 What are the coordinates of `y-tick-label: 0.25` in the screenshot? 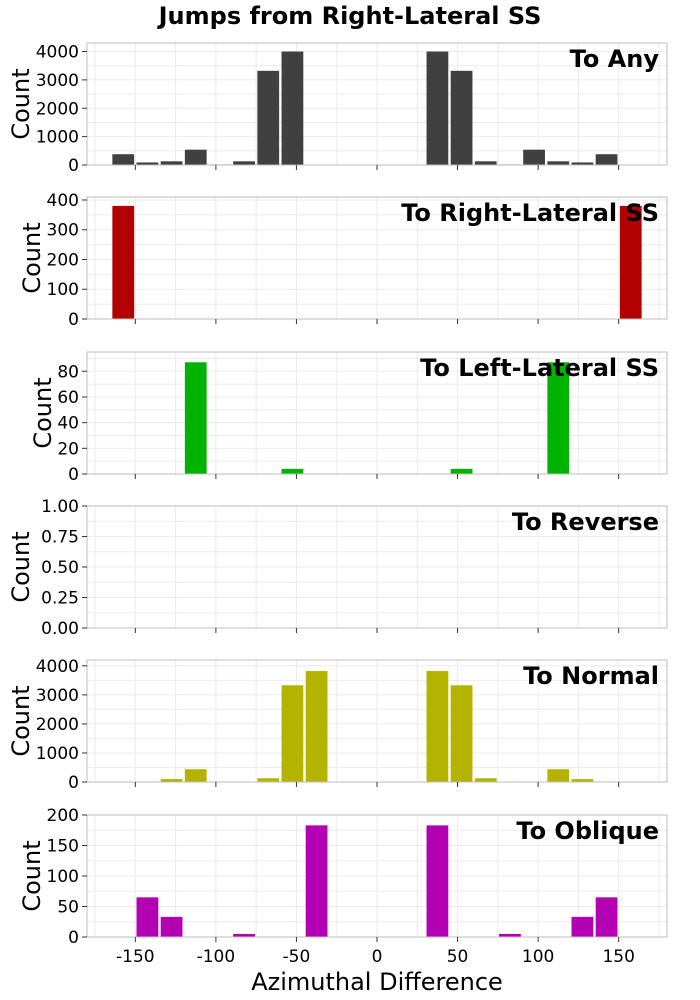 It's located at (60, 599).